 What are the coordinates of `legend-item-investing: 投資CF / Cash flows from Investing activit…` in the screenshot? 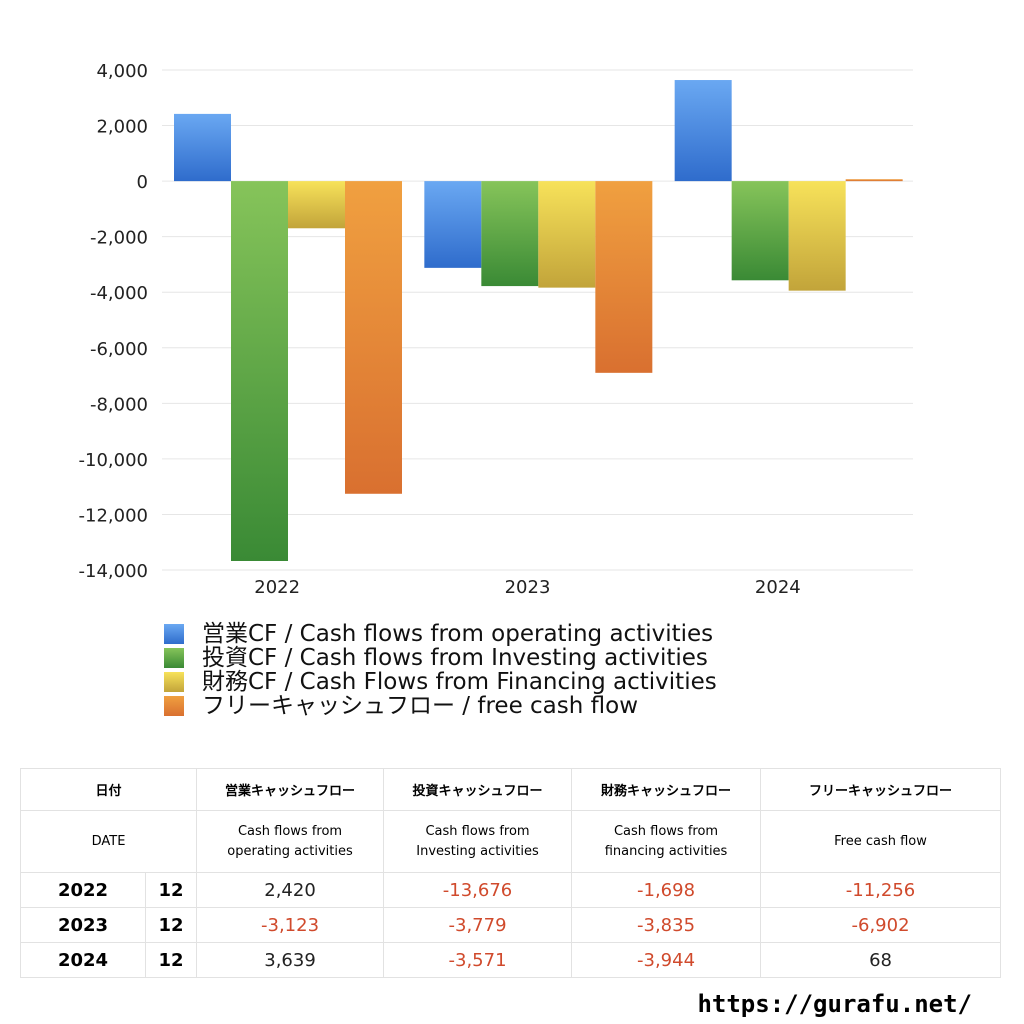 It's located at (440, 658).